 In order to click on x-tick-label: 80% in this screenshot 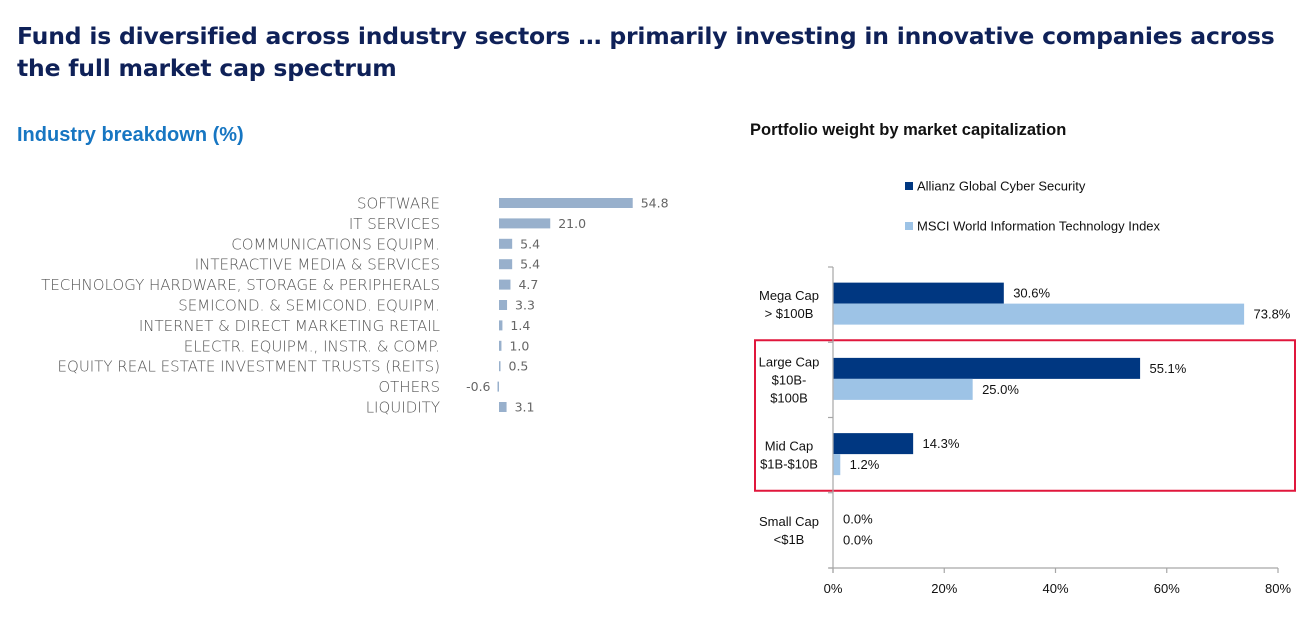, I will do `click(1278, 588)`.